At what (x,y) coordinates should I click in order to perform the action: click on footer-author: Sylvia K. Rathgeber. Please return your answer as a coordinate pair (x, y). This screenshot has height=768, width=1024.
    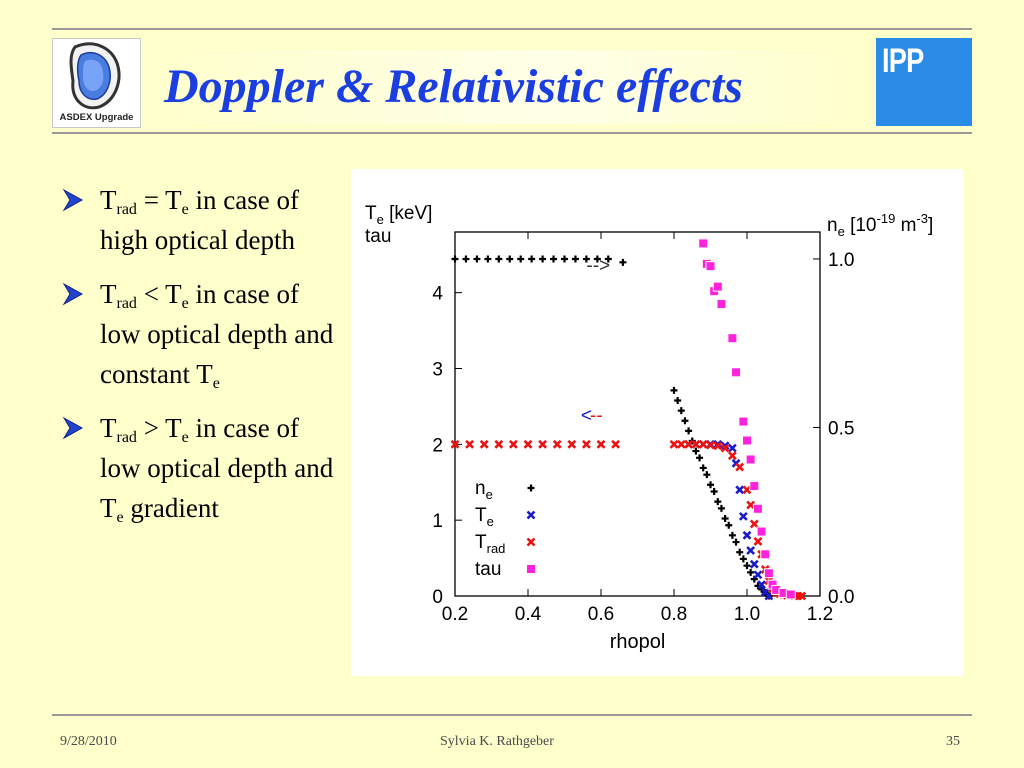
    Looking at the image, I should click on (497, 741).